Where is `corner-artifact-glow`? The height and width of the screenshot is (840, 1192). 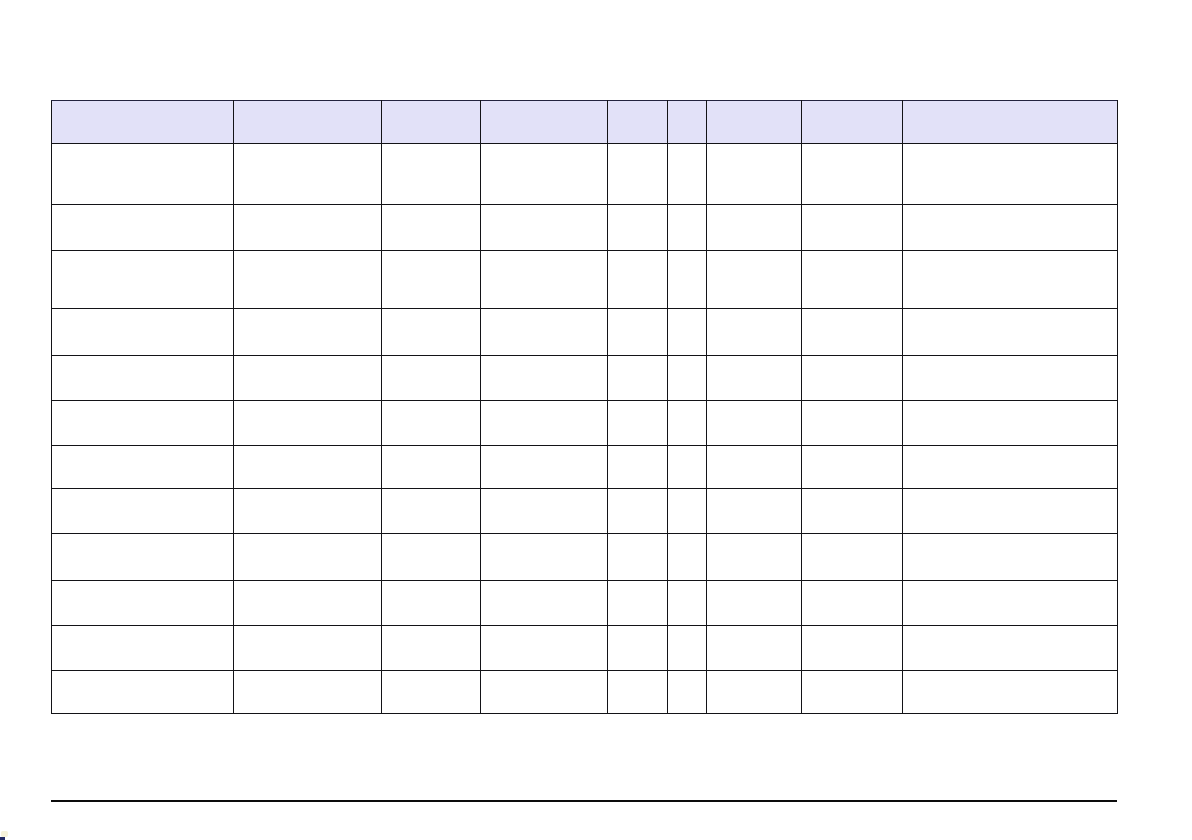
corner-artifact-glow is located at coordinates (4, 834).